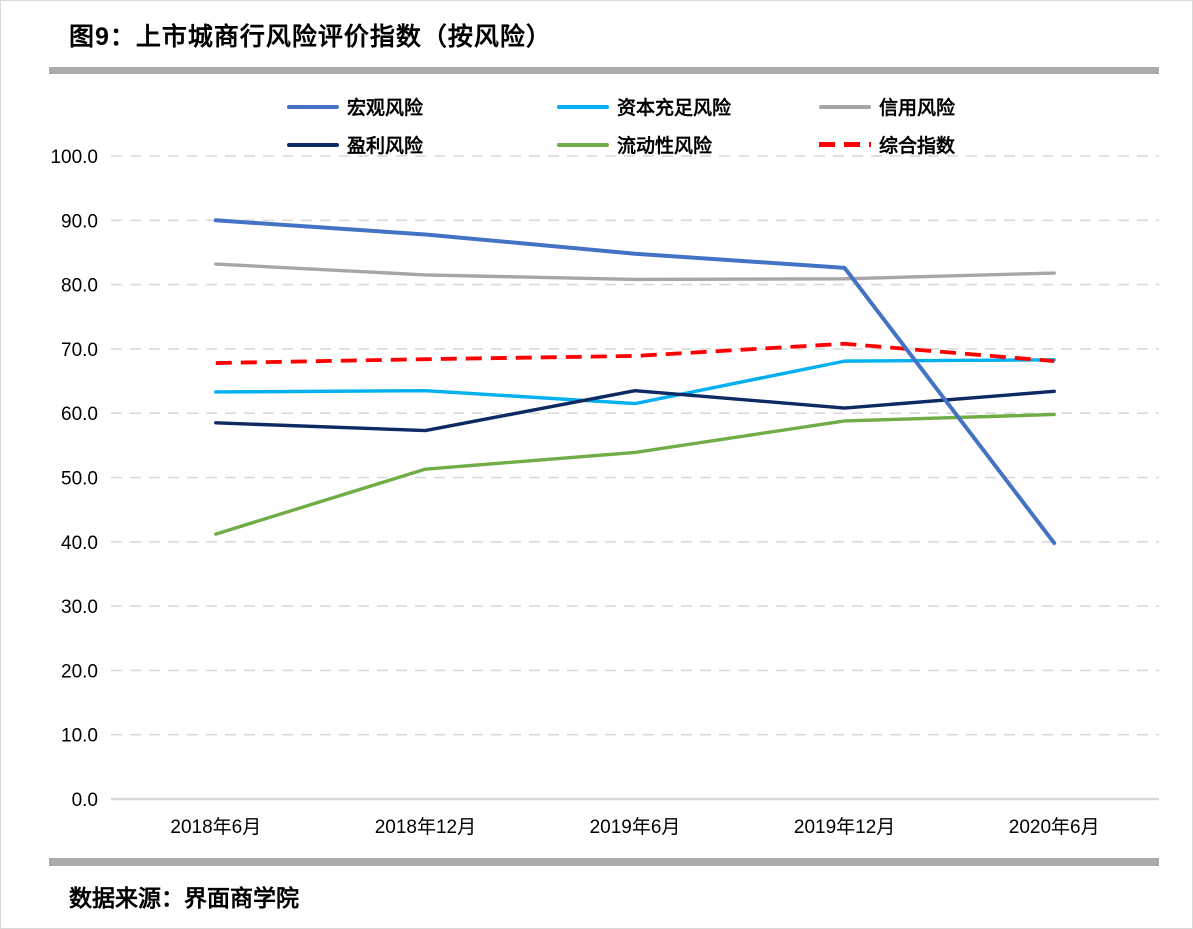  What do you see at coordinates (1054, 827) in the screenshot?
I see `svg-text: 2020年6月` at bounding box center [1054, 827].